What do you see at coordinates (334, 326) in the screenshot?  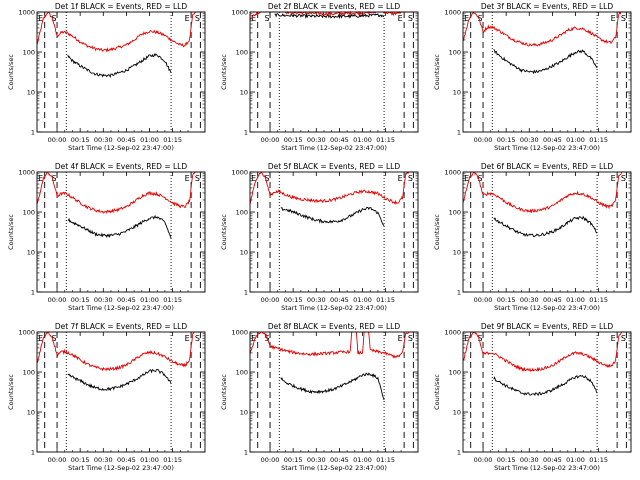 I see `chart-title: Det 8f BLACK = Events, RED = LLD` at bounding box center [334, 326].